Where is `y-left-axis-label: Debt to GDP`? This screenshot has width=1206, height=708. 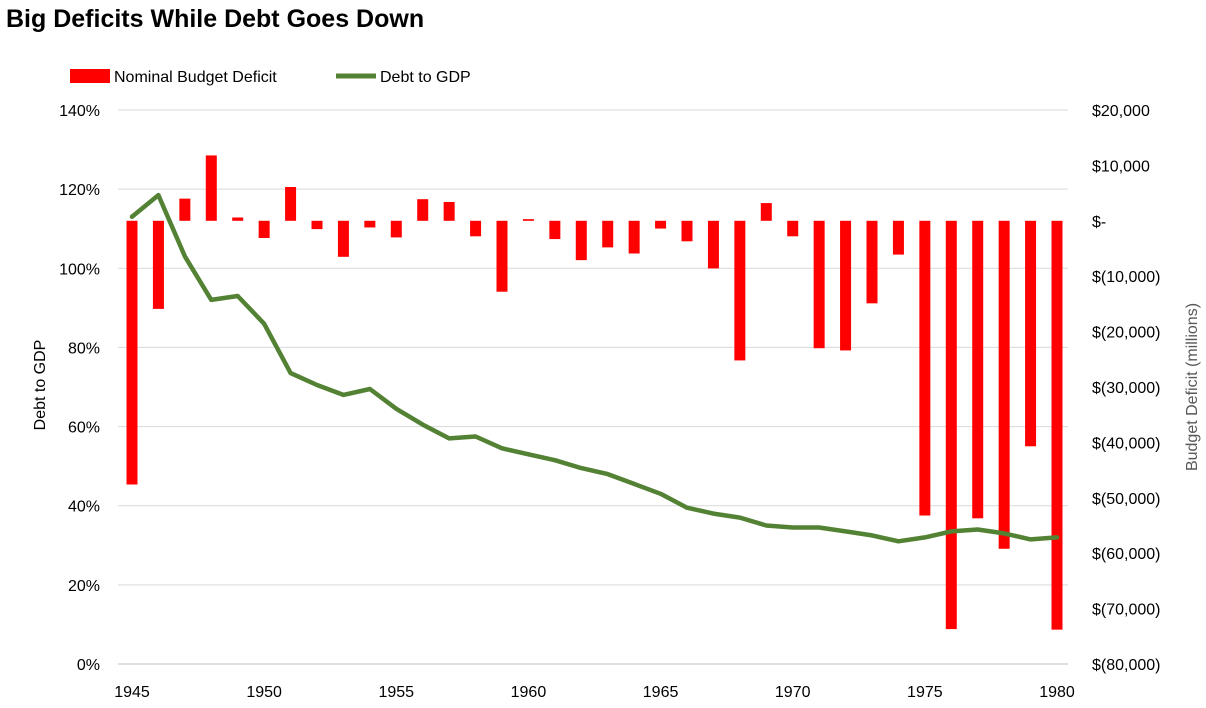
y-left-axis-label: Debt to GDP is located at coordinates (40, 385).